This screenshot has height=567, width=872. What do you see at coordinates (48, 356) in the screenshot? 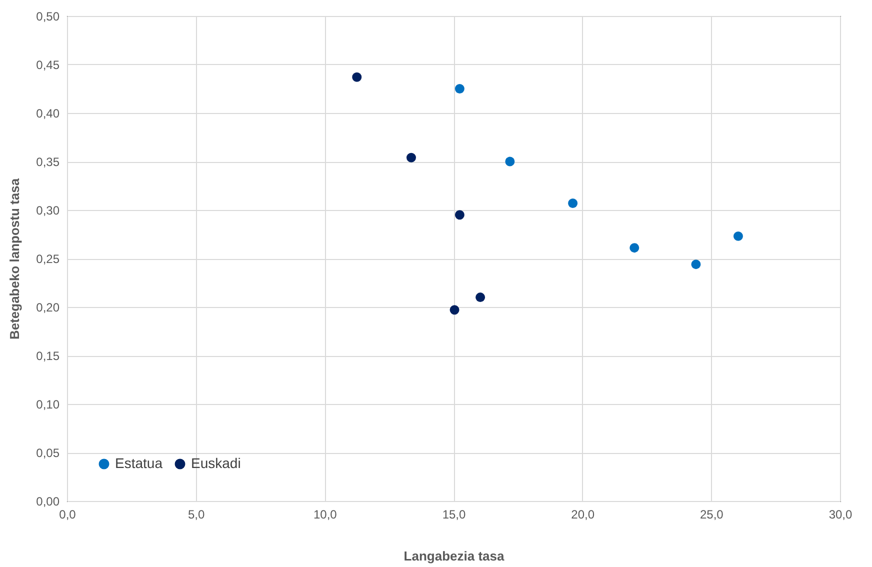
I see `y-tick-label: 0,15` at bounding box center [48, 356].